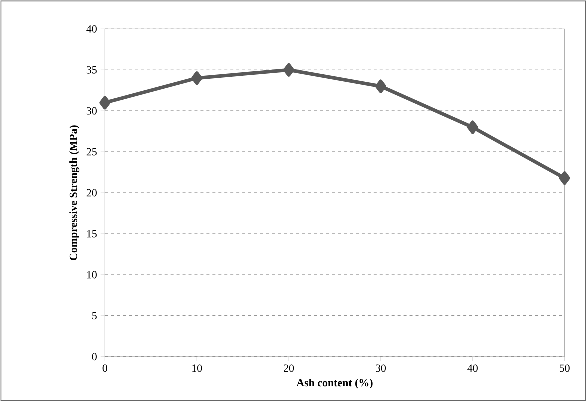 The height and width of the screenshot is (402, 587). What do you see at coordinates (94, 357) in the screenshot?
I see `y-tick-label: 0` at bounding box center [94, 357].